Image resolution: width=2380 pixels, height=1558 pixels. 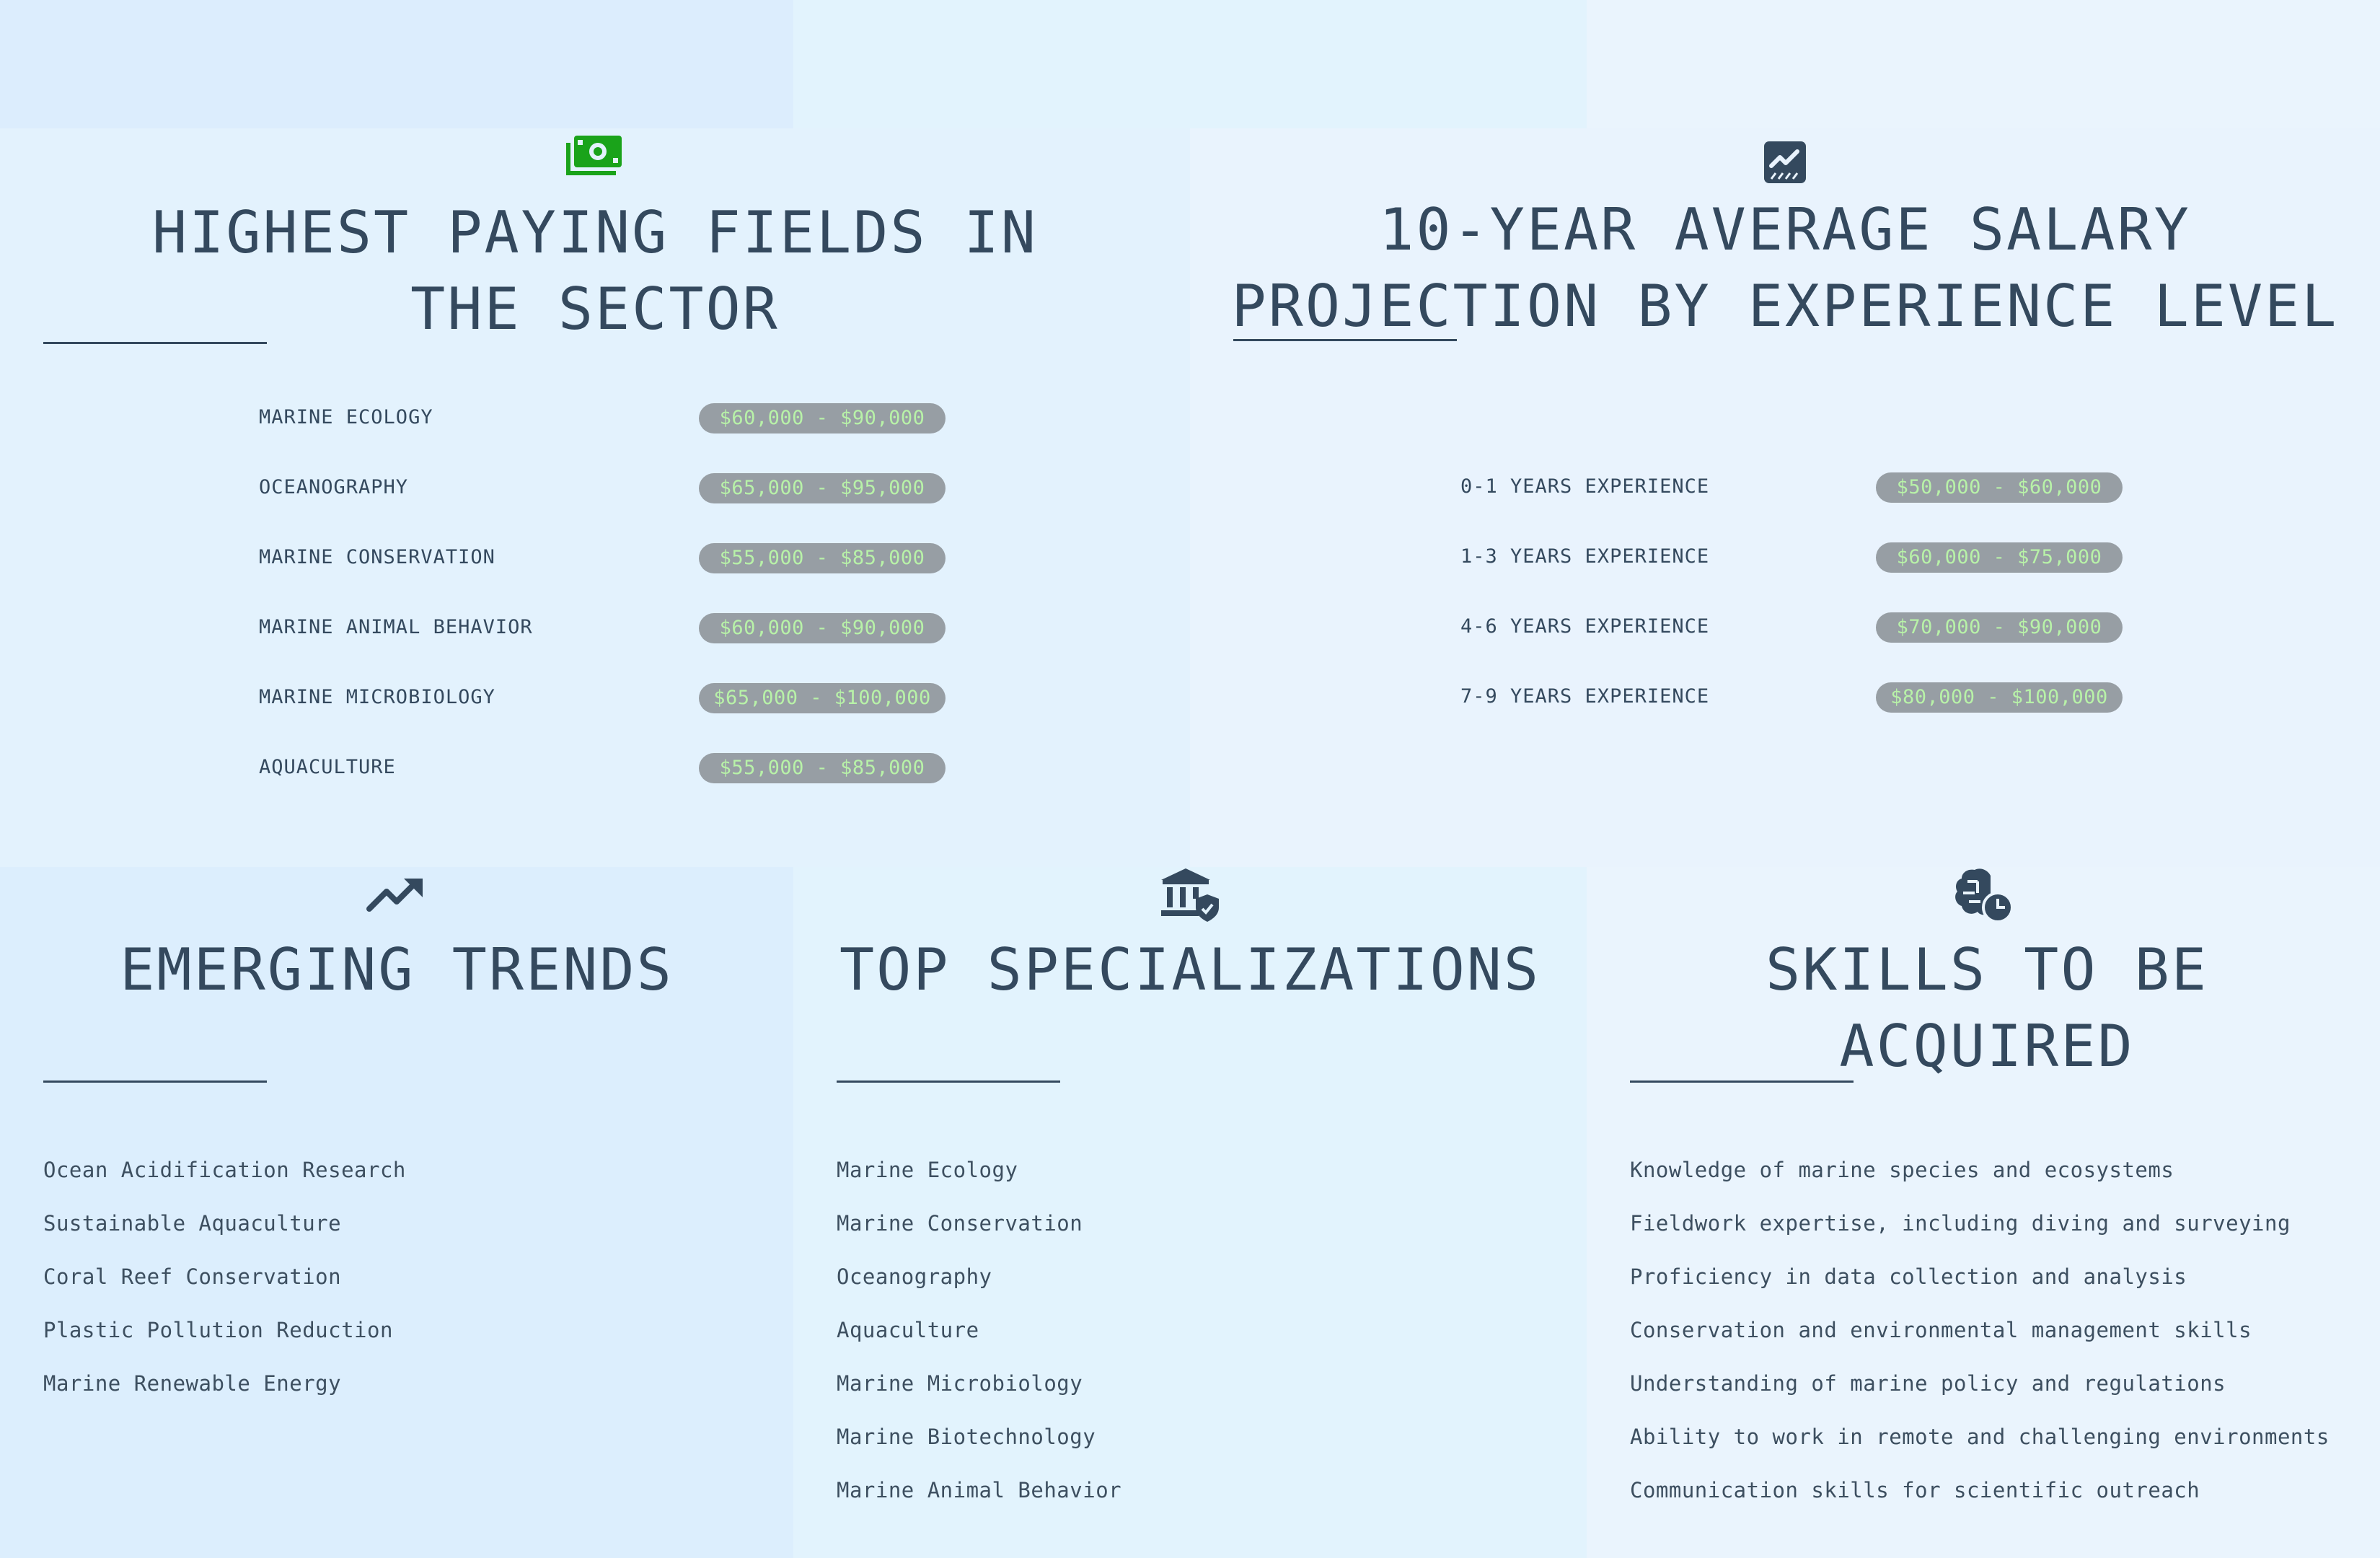 I want to click on trending-up-icon, so click(x=394, y=895).